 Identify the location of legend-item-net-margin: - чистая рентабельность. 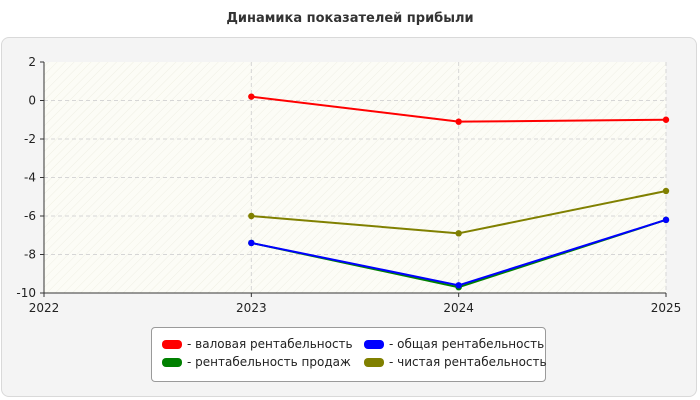
(455, 362).